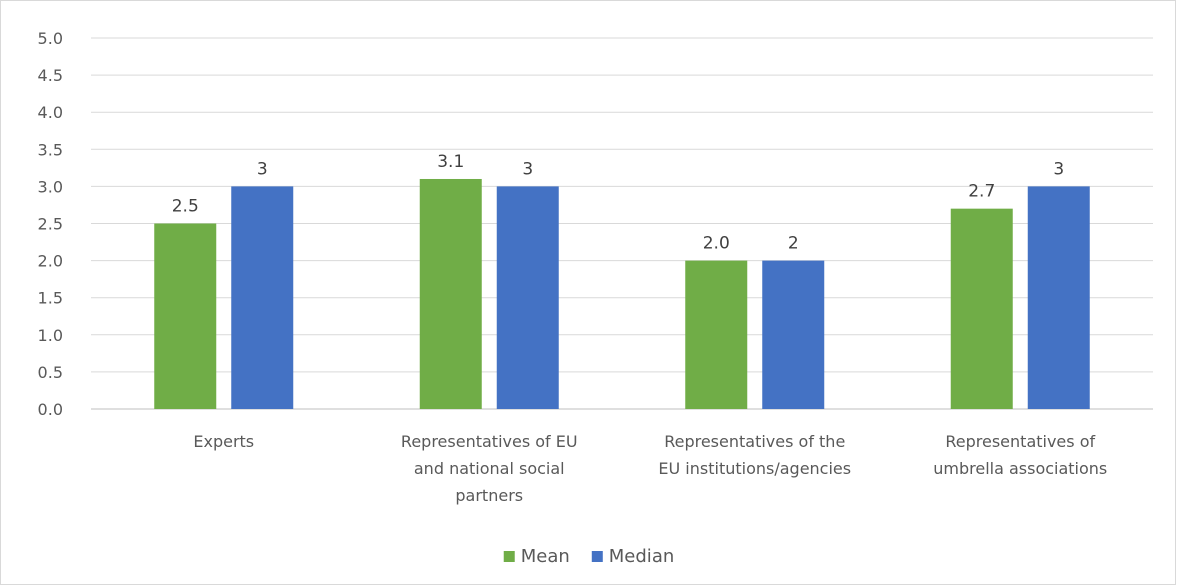  I want to click on legend-label: Median, so click(641, 556).